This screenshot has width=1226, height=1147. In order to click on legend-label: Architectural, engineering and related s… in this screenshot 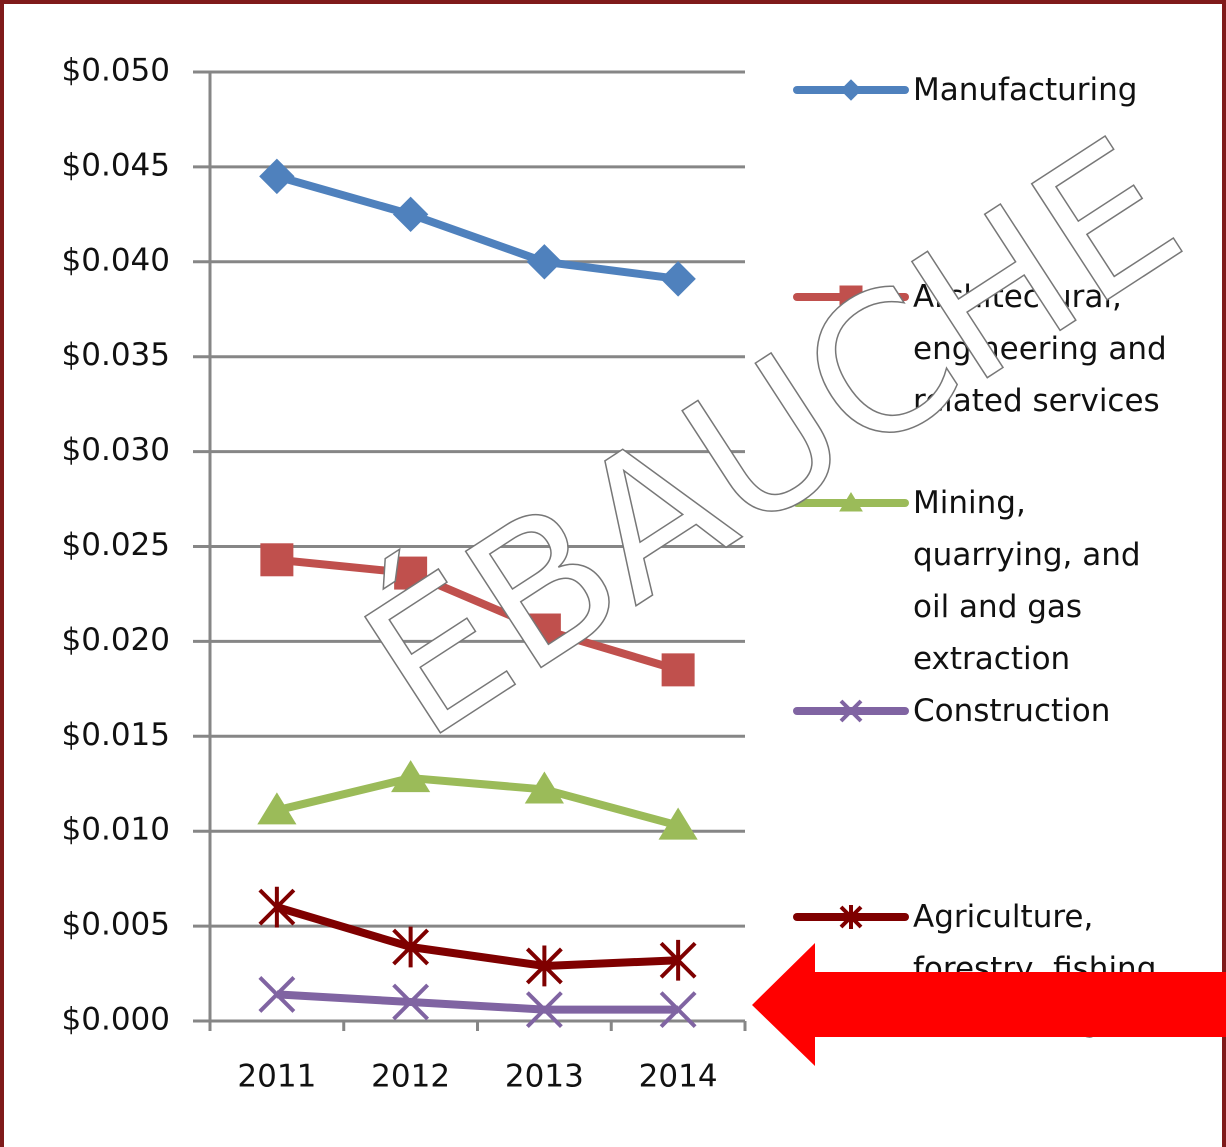, I will do `click(1040, 349)`.